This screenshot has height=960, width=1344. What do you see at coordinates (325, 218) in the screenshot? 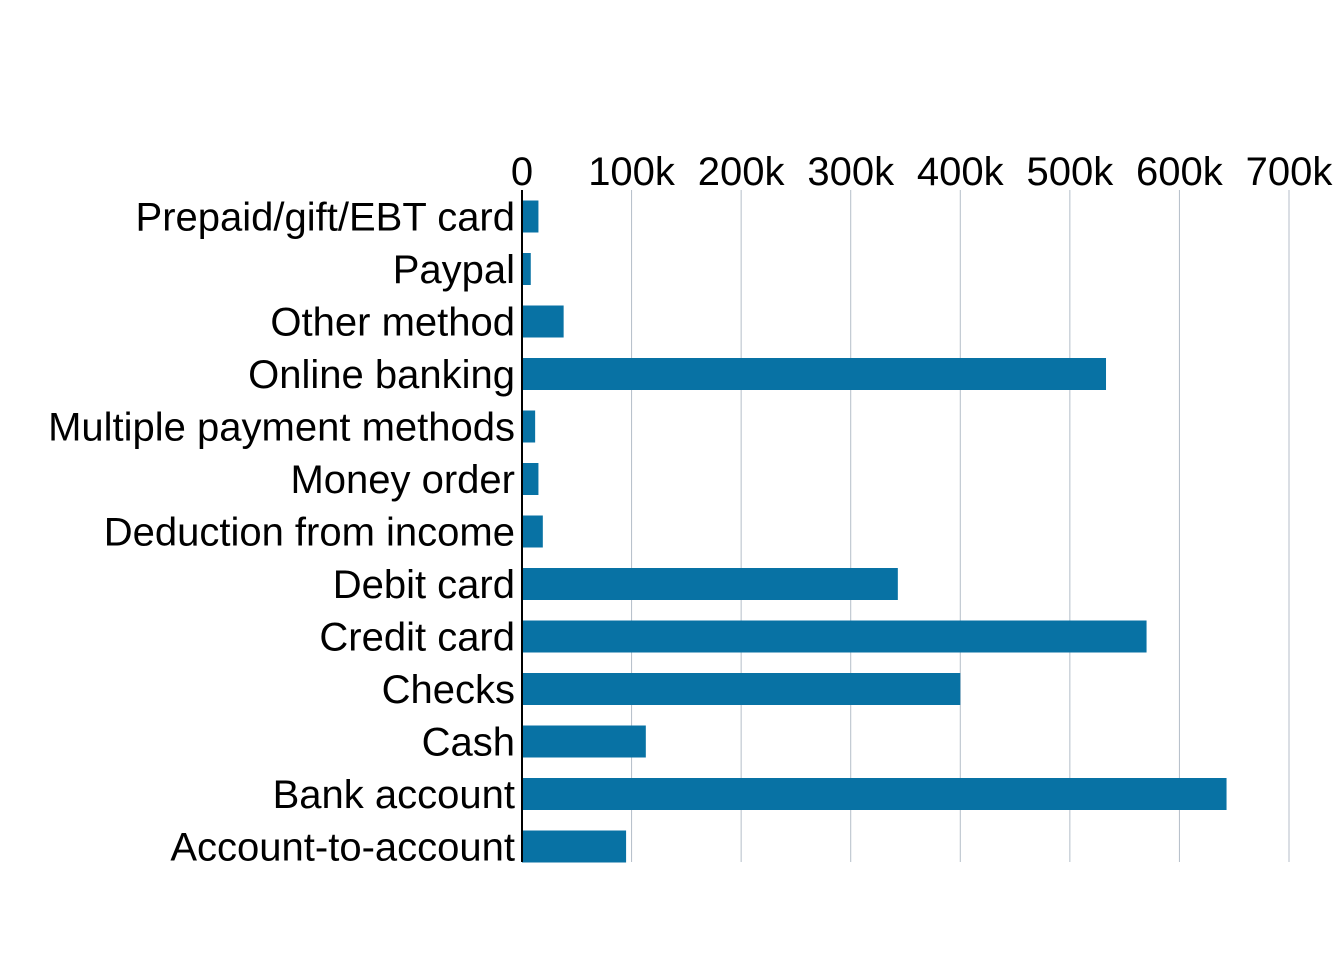
I see `category-label: Prepaid/gift/EBT card` at bounding box center [325, 218].